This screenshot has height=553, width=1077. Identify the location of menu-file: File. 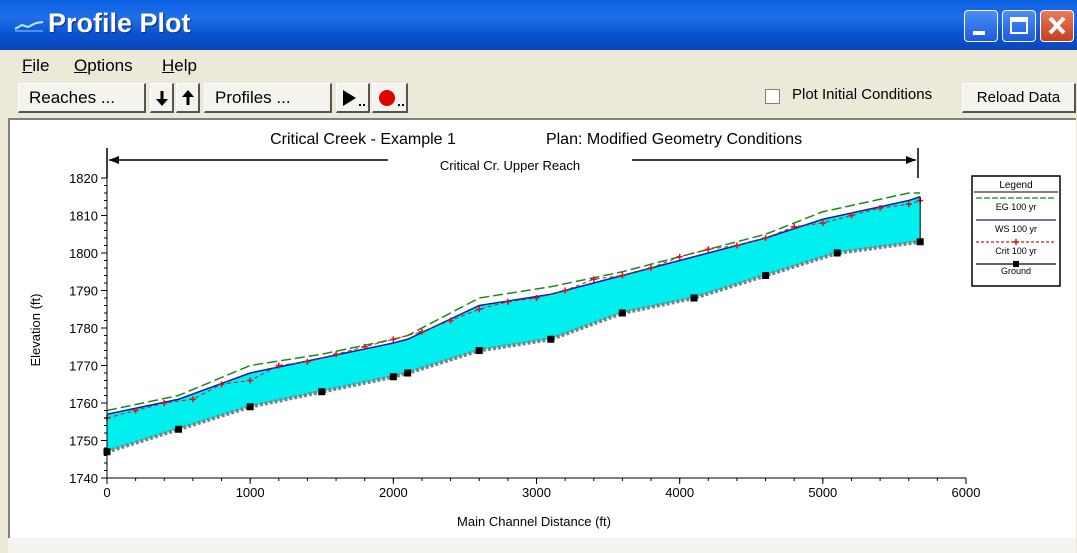
(36, 65).